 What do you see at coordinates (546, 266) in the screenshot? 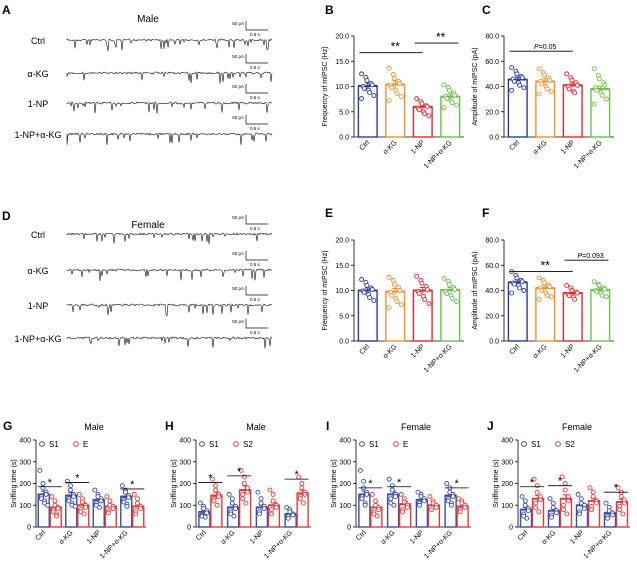
I see `significance-mark: **` at bounding box center [546, 266].